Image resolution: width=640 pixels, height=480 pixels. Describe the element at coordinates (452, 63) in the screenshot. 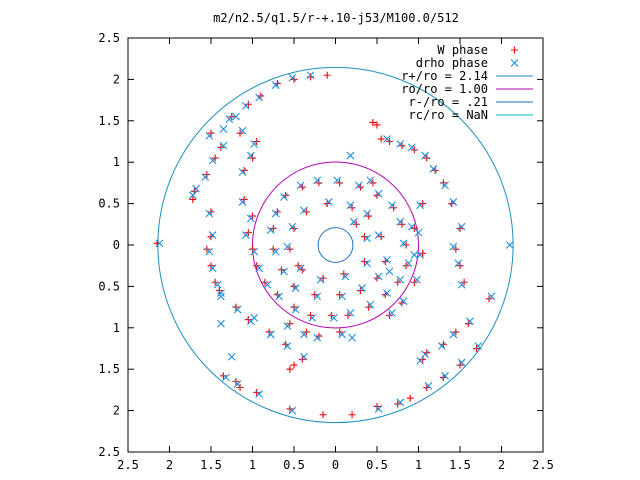

I see `legend-label: drho phase` at that location.